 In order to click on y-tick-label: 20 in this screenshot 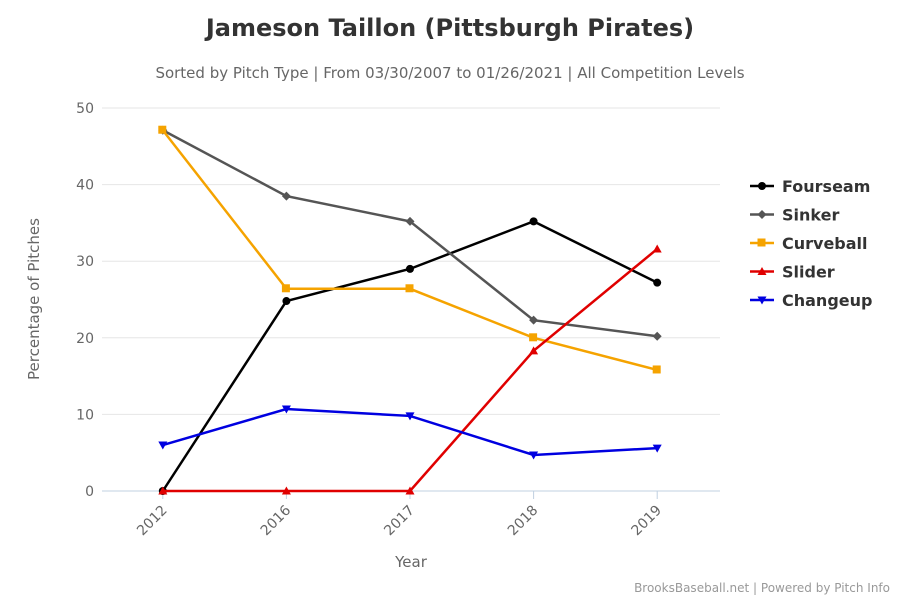, I will do `click(85, 339)`.